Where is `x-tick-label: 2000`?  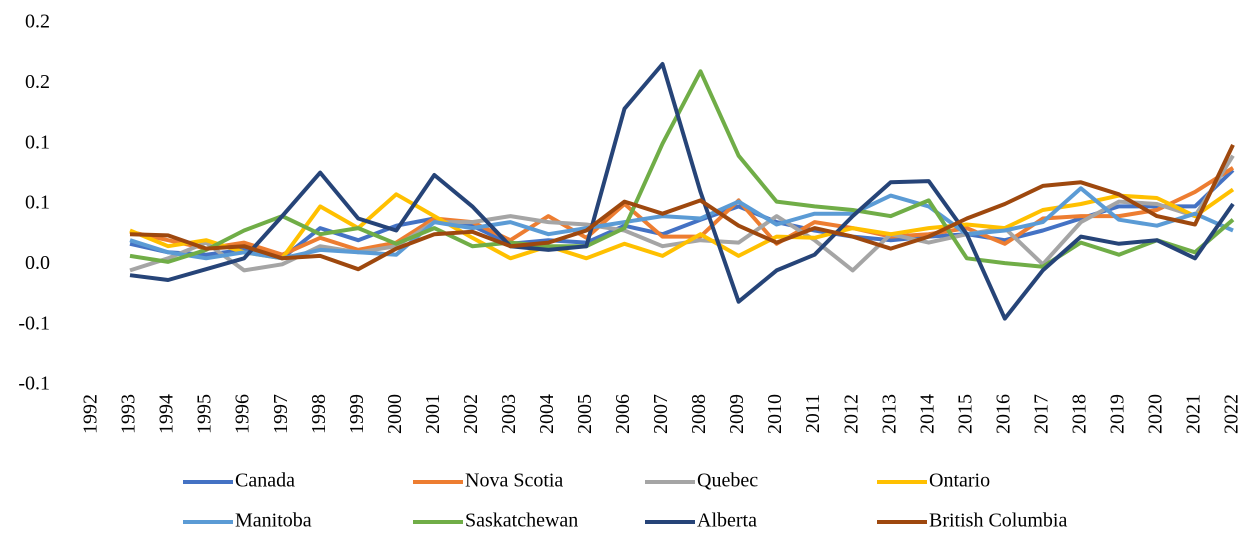 x-tick-label: 2000 is located at coordinates (395, 414).